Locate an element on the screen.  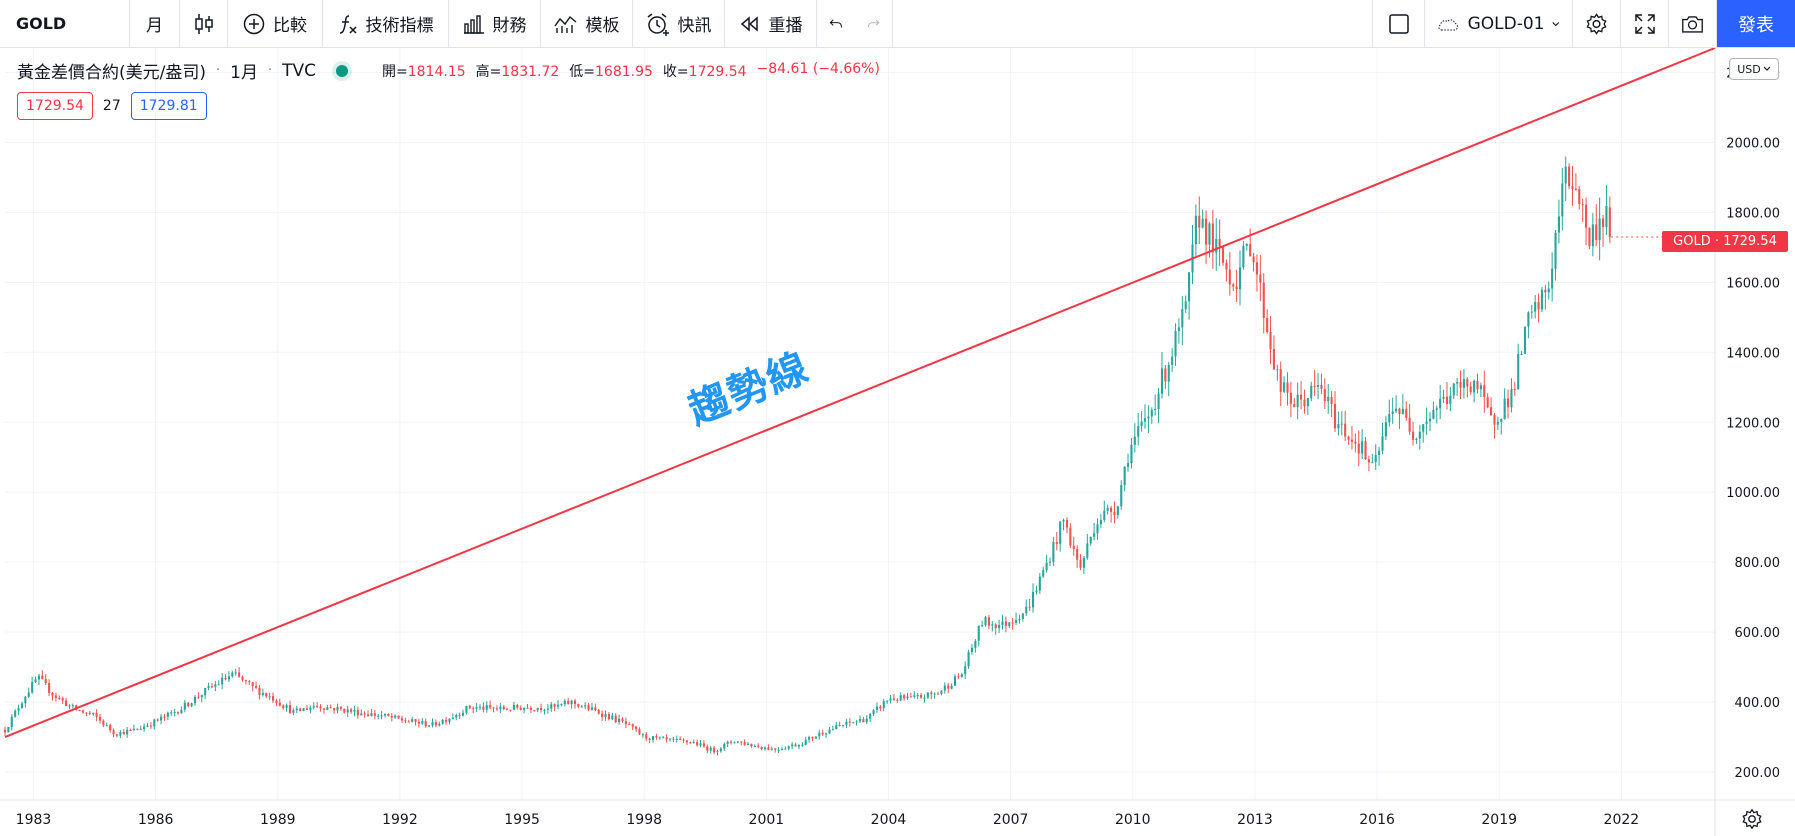
replay-button: 重播 is located at coordinates (771, 23).